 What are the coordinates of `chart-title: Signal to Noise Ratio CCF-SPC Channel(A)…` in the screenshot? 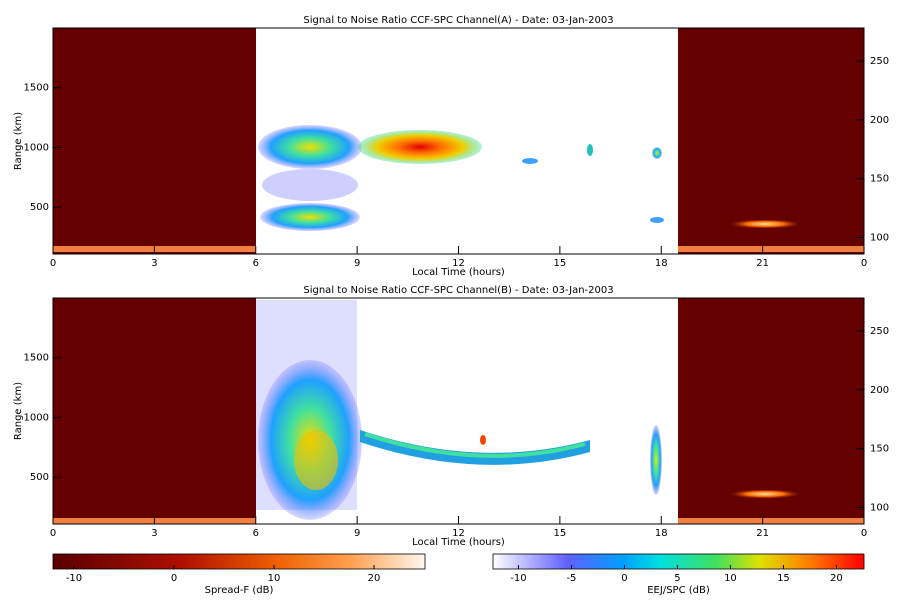 It's located at (458, 20).